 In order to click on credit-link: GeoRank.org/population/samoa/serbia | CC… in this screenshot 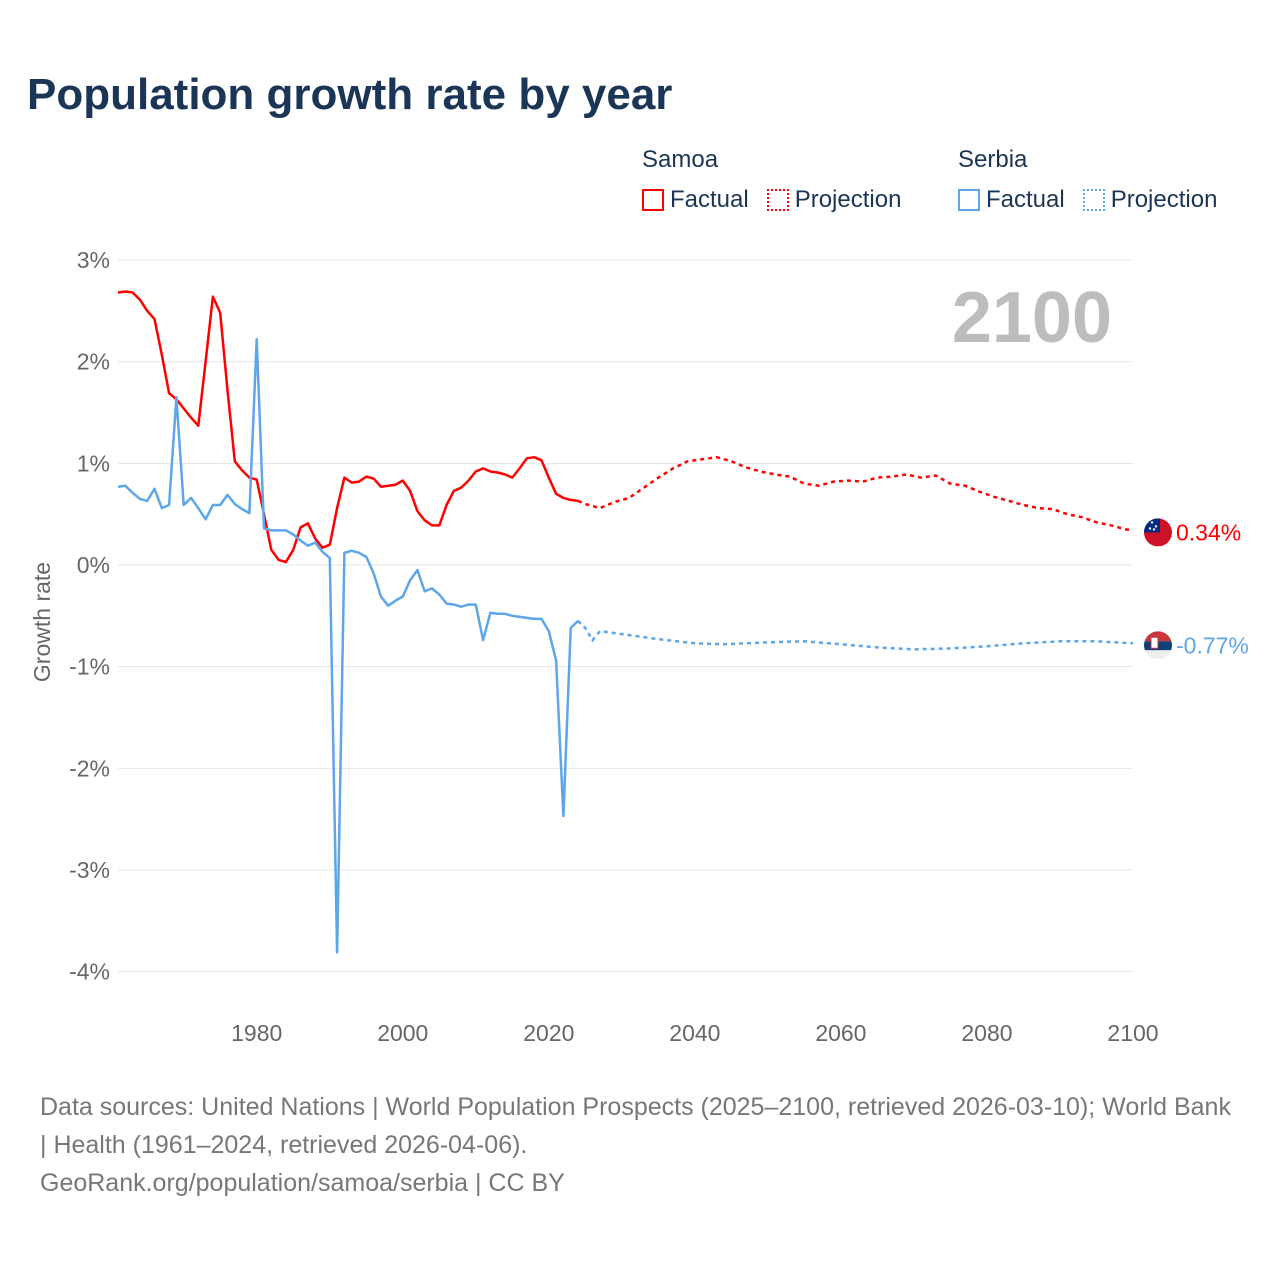, I will do `click(302, 1183)`.